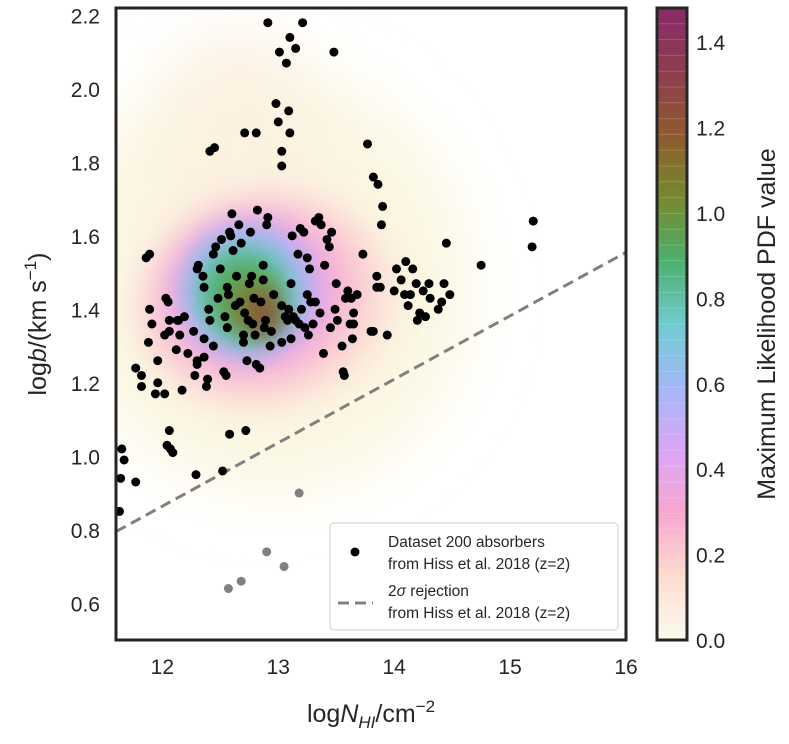 This screenshot has height=744, width=789. I want to click on colorbar-tick-label: 1.4, so click(711, 43).